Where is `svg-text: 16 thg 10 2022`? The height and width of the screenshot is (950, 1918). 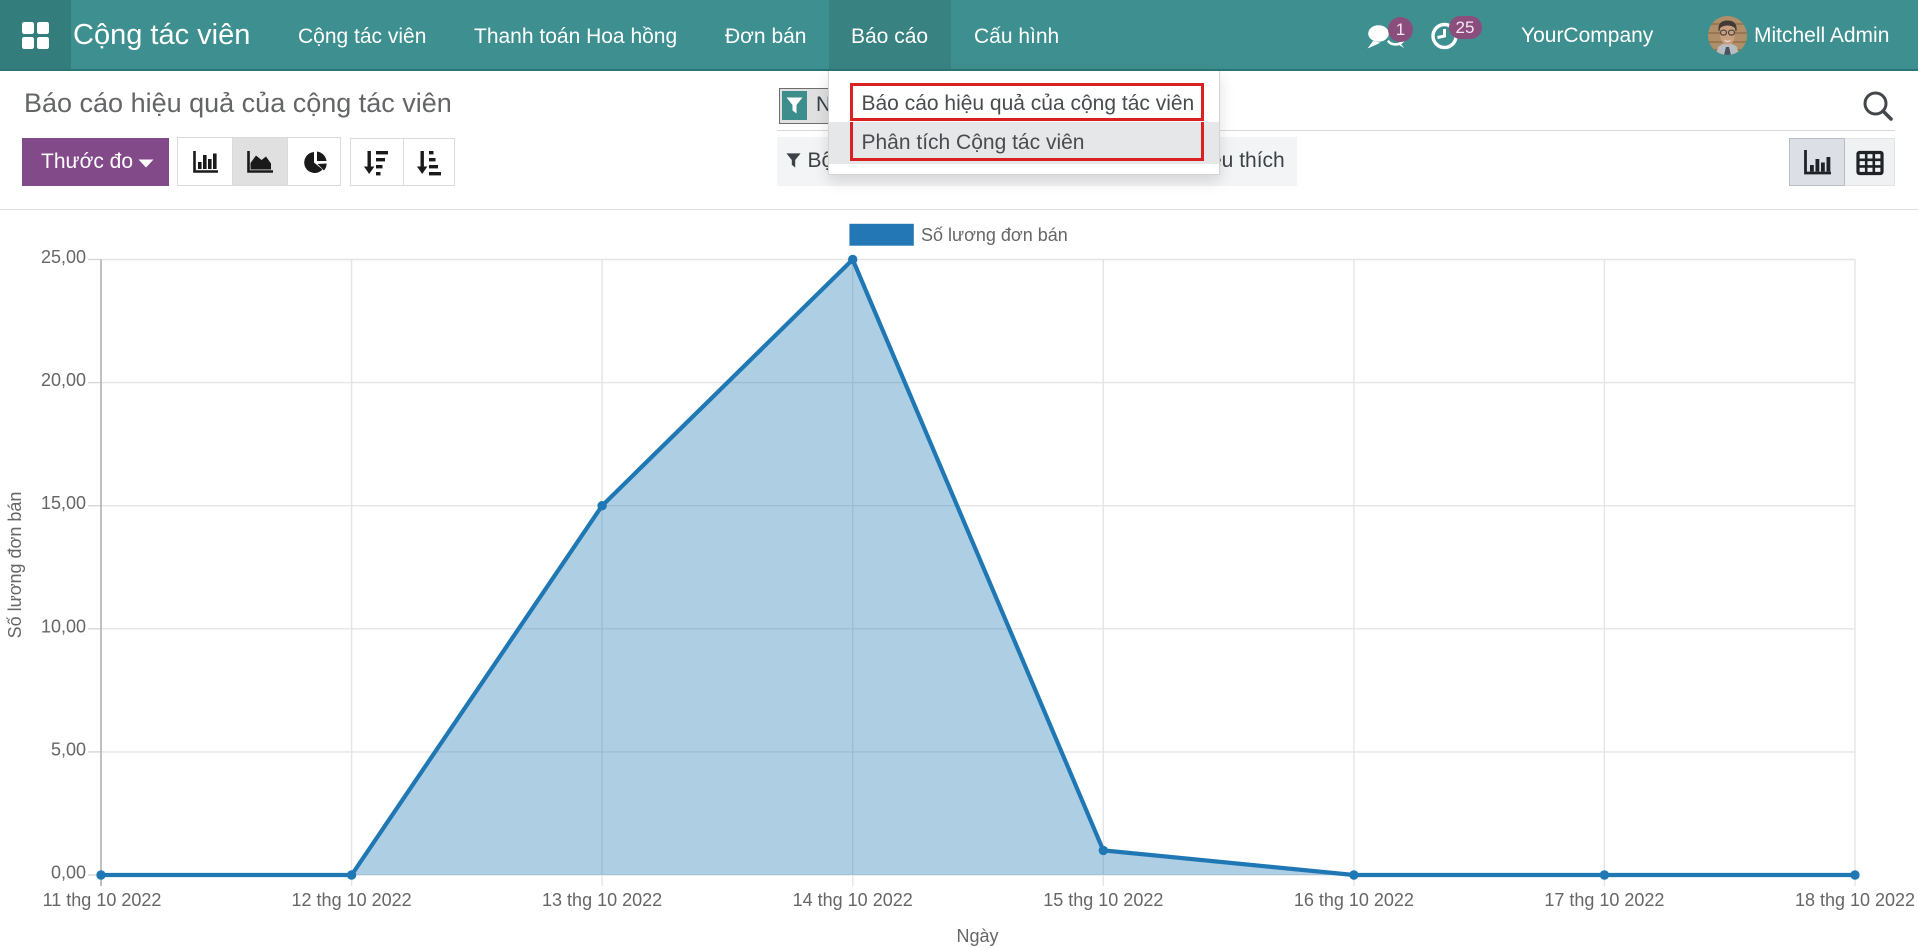 svg-text: 16 thg 10 2022 is located at coordinates (1354, 900).